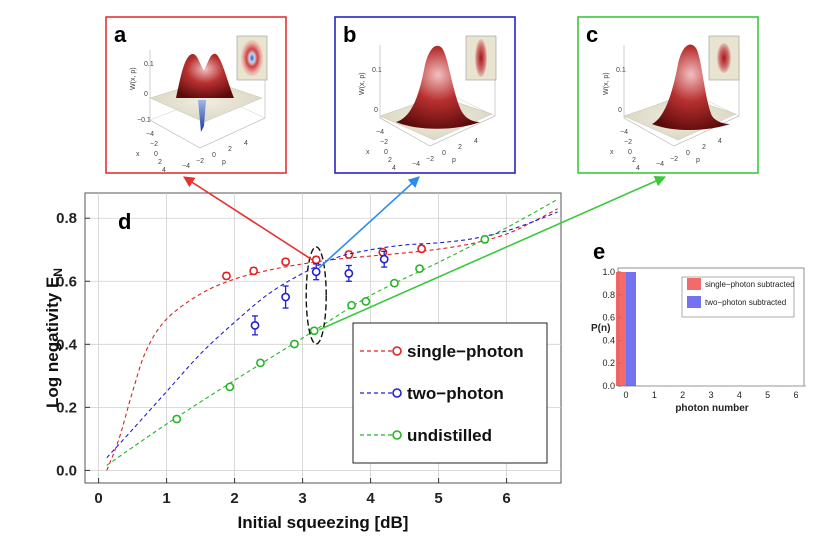  I want to click on legend: single−photon two−photon undistilled, so click(450, 393).